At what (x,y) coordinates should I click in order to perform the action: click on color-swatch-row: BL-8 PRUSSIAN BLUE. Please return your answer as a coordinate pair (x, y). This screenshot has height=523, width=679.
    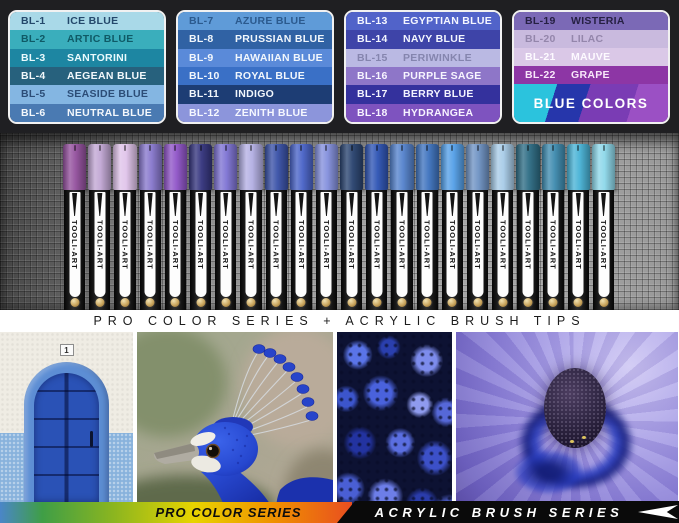
    Looking at the image, I should click on (255, 39).